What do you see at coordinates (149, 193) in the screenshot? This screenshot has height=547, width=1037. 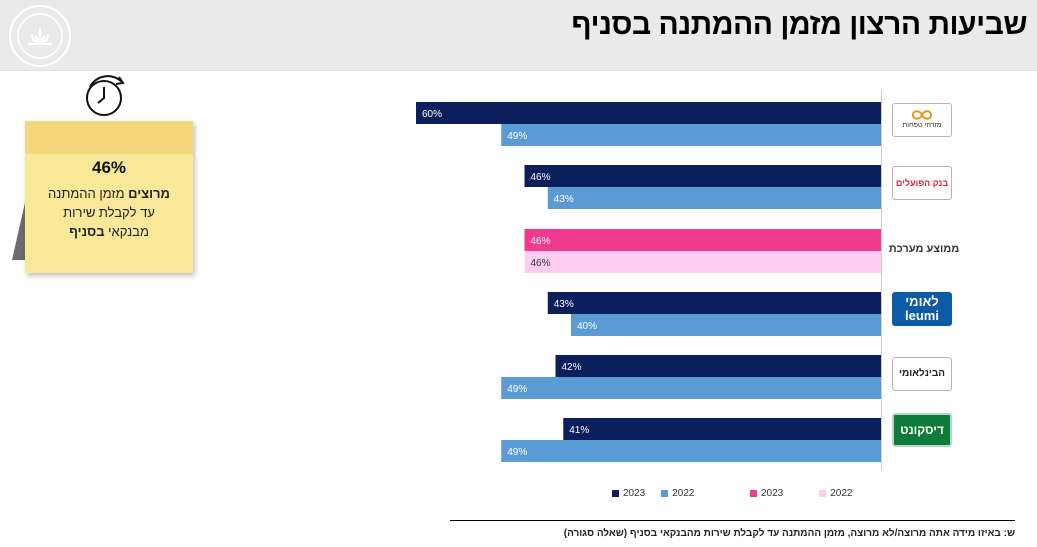 I see `callout-text-bold-1: מרוצים` at bounding box center [149, 193].